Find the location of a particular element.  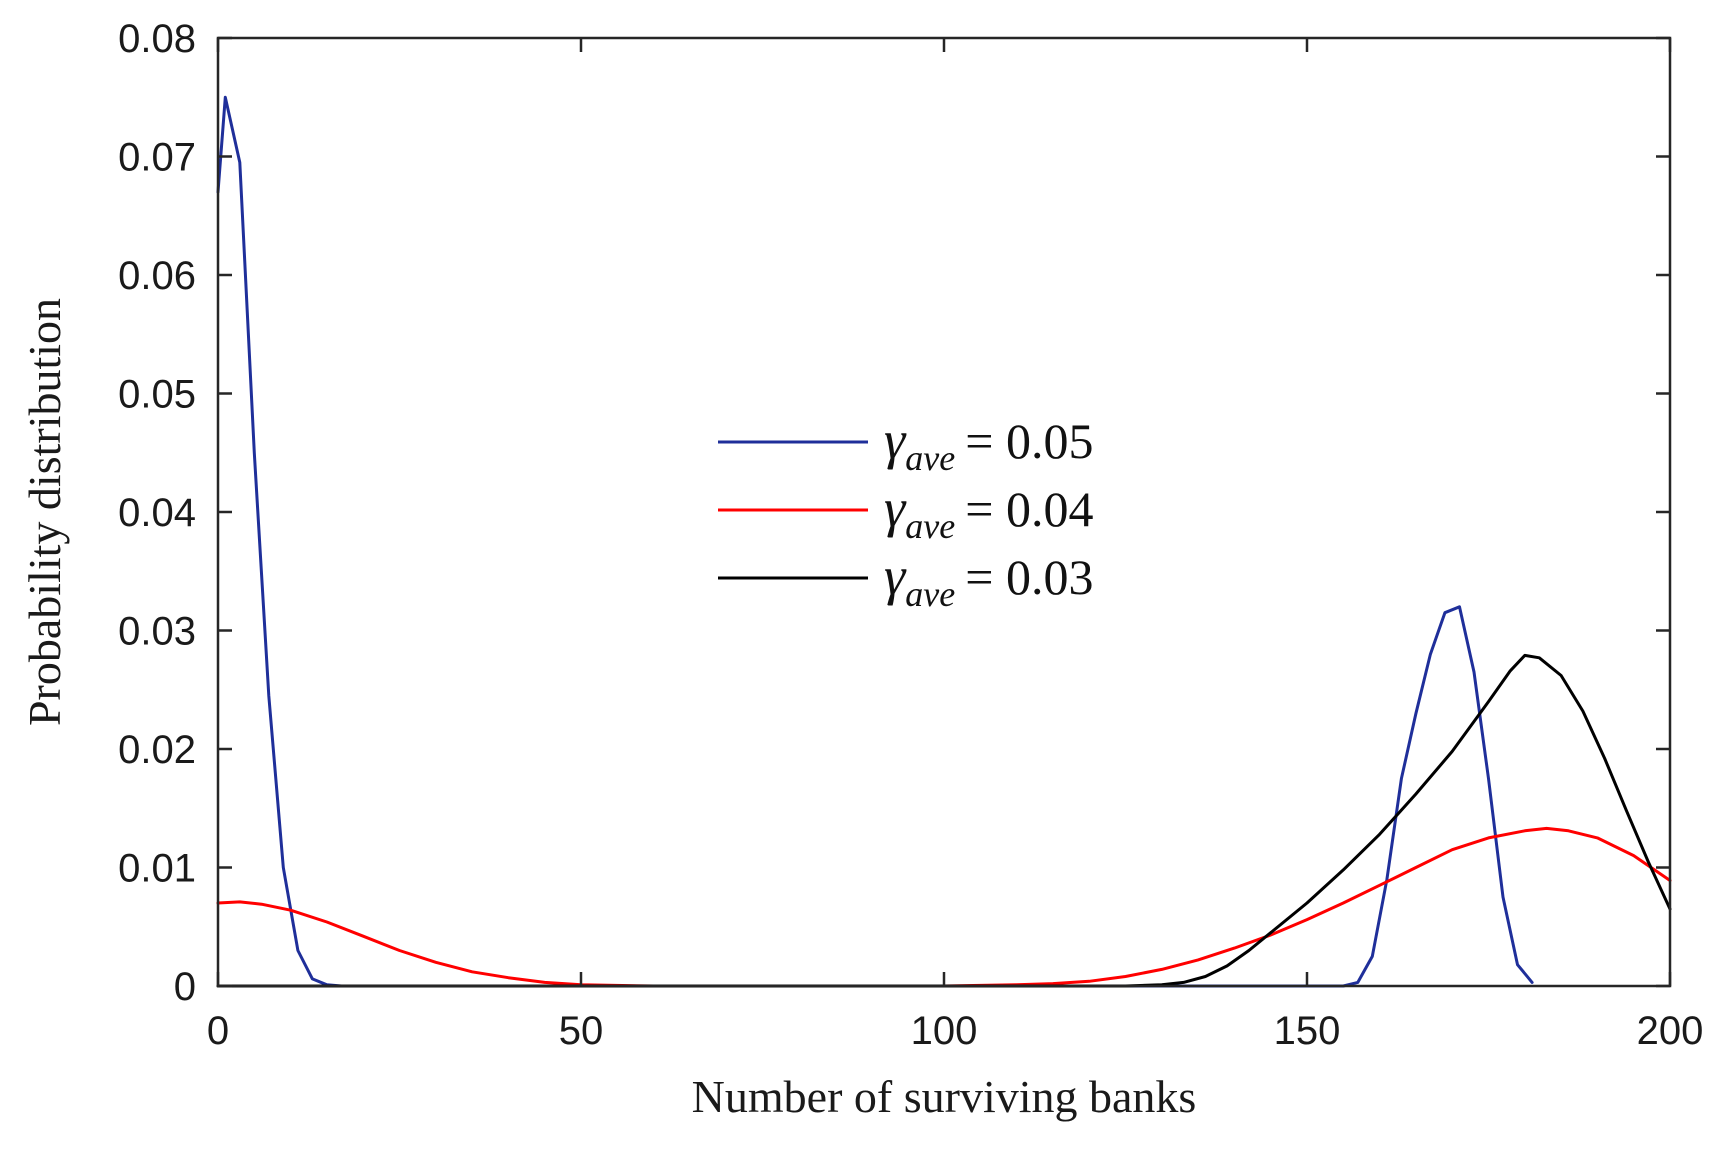

legend-symbol-2: γ is located at coordinates (895, 576).